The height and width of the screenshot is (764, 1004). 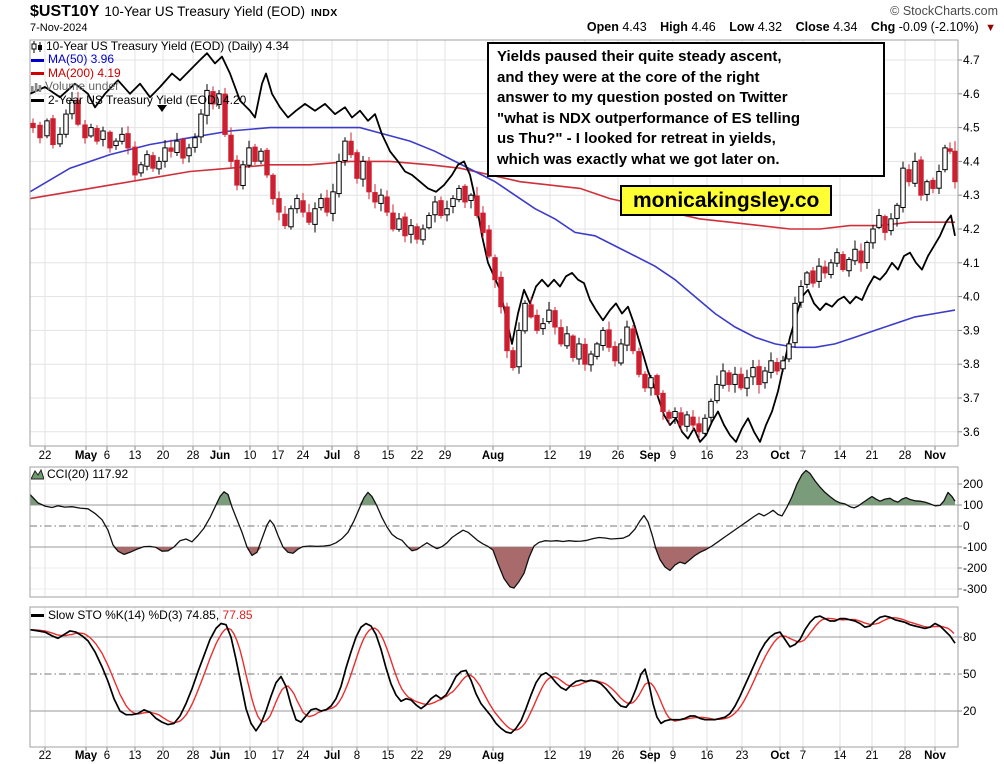 I want to click on svg-text: 3.9, so click(x=971, y=330).